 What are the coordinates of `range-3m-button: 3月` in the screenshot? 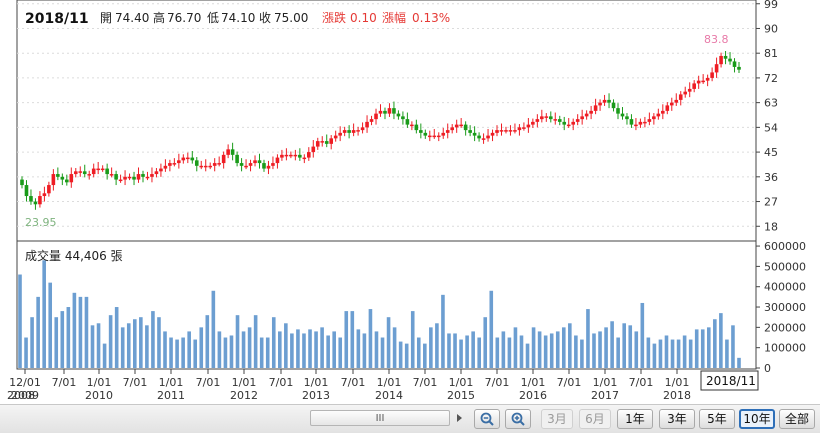 It's located at (557, 419).